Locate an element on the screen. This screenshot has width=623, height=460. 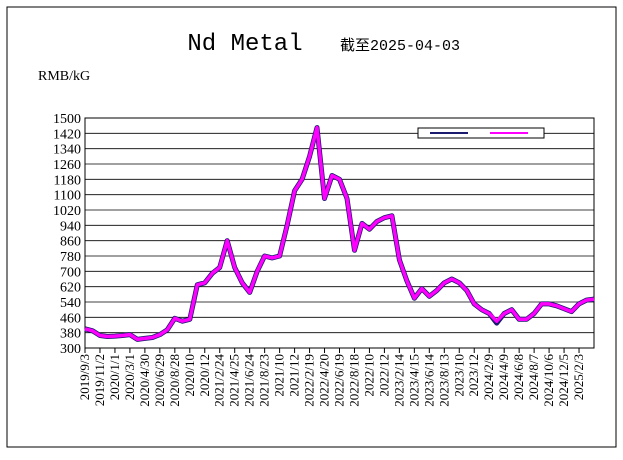
x-tick-label: 2020/1/1 is located at coordinates (114, 377).